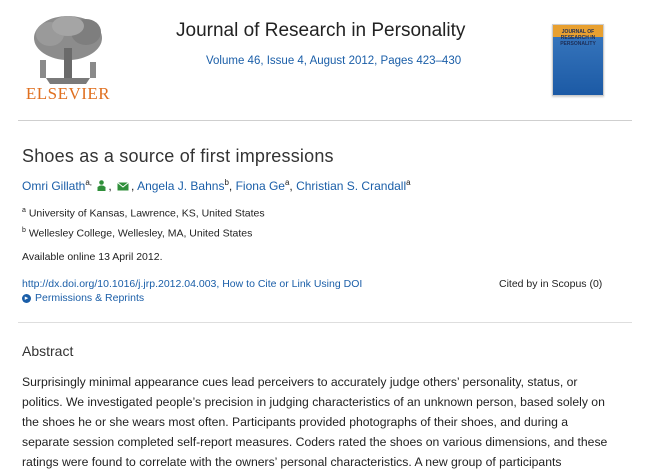 The height and width of the screenshot is (472, 650). I want to click on journal-title: Journal of Research in Personality, so click(321, 30).